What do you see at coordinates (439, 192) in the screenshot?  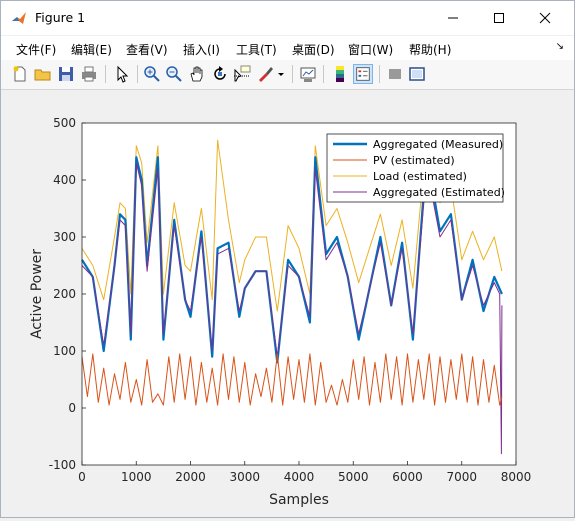 I see `legend-label-aggregated-est: Aggregated (Estimated)` at bounding box center [439, 192].